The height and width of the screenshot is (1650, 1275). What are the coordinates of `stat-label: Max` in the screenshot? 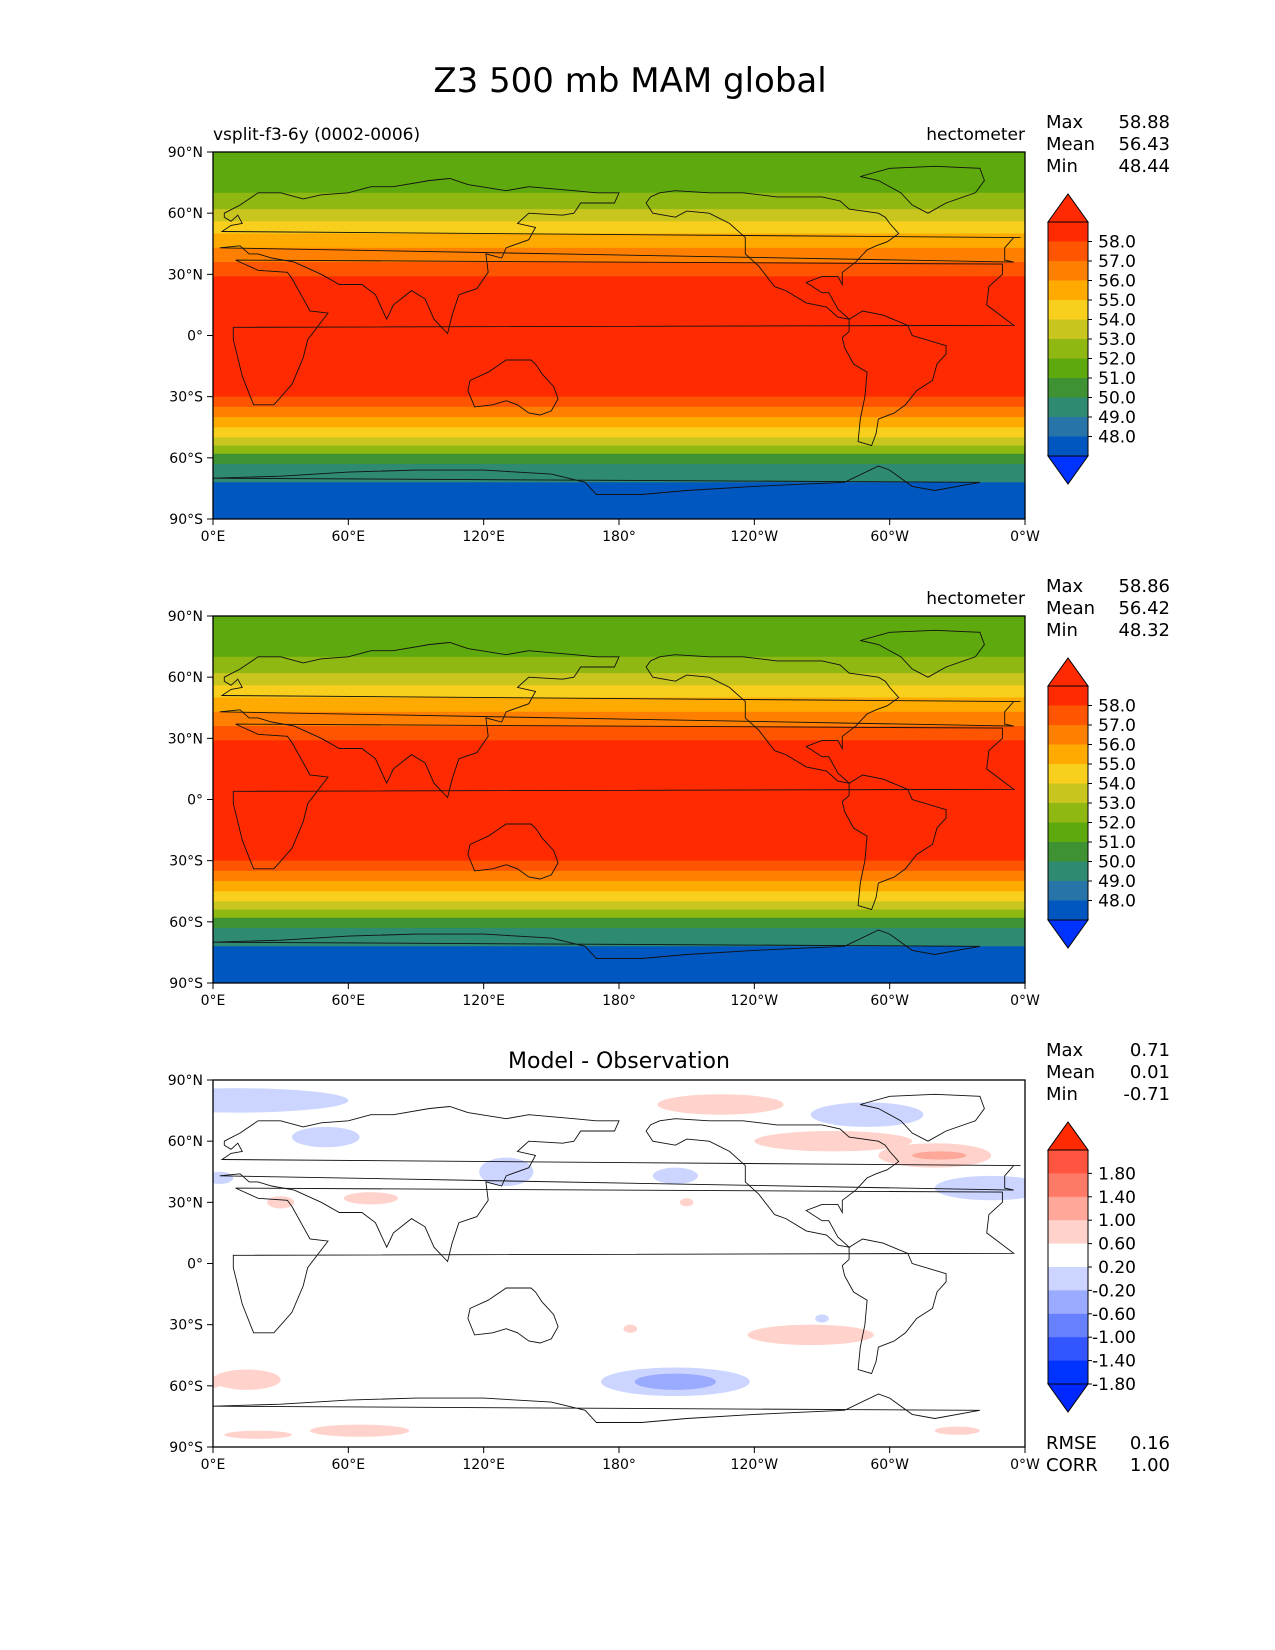 It's located at (1065, 1050).